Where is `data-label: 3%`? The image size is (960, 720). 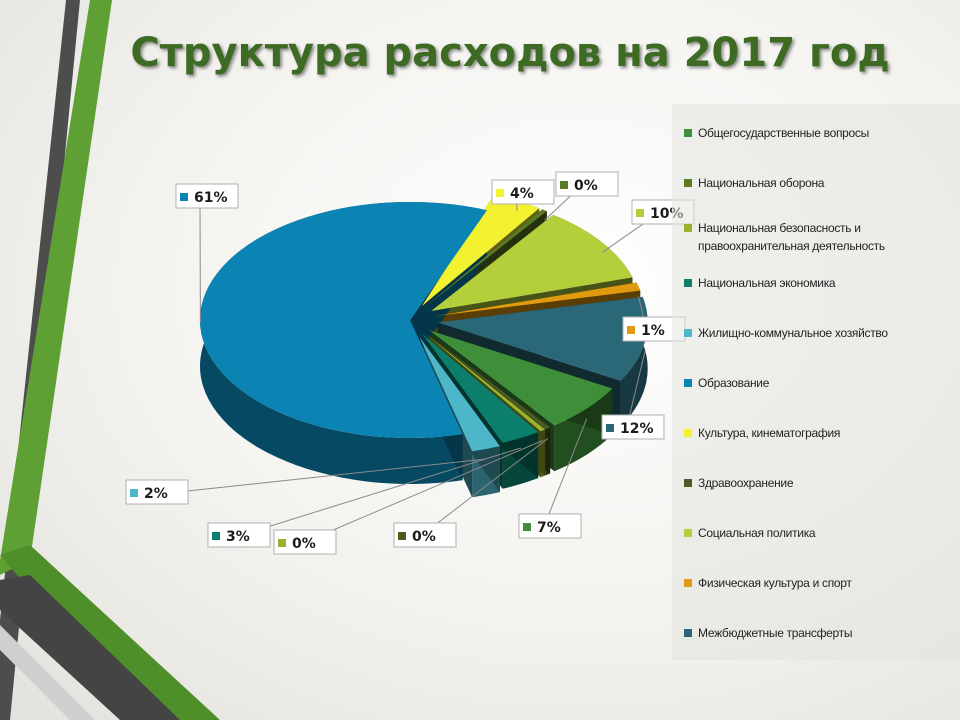
data-label: 3% is located at coordinates (239, 535).